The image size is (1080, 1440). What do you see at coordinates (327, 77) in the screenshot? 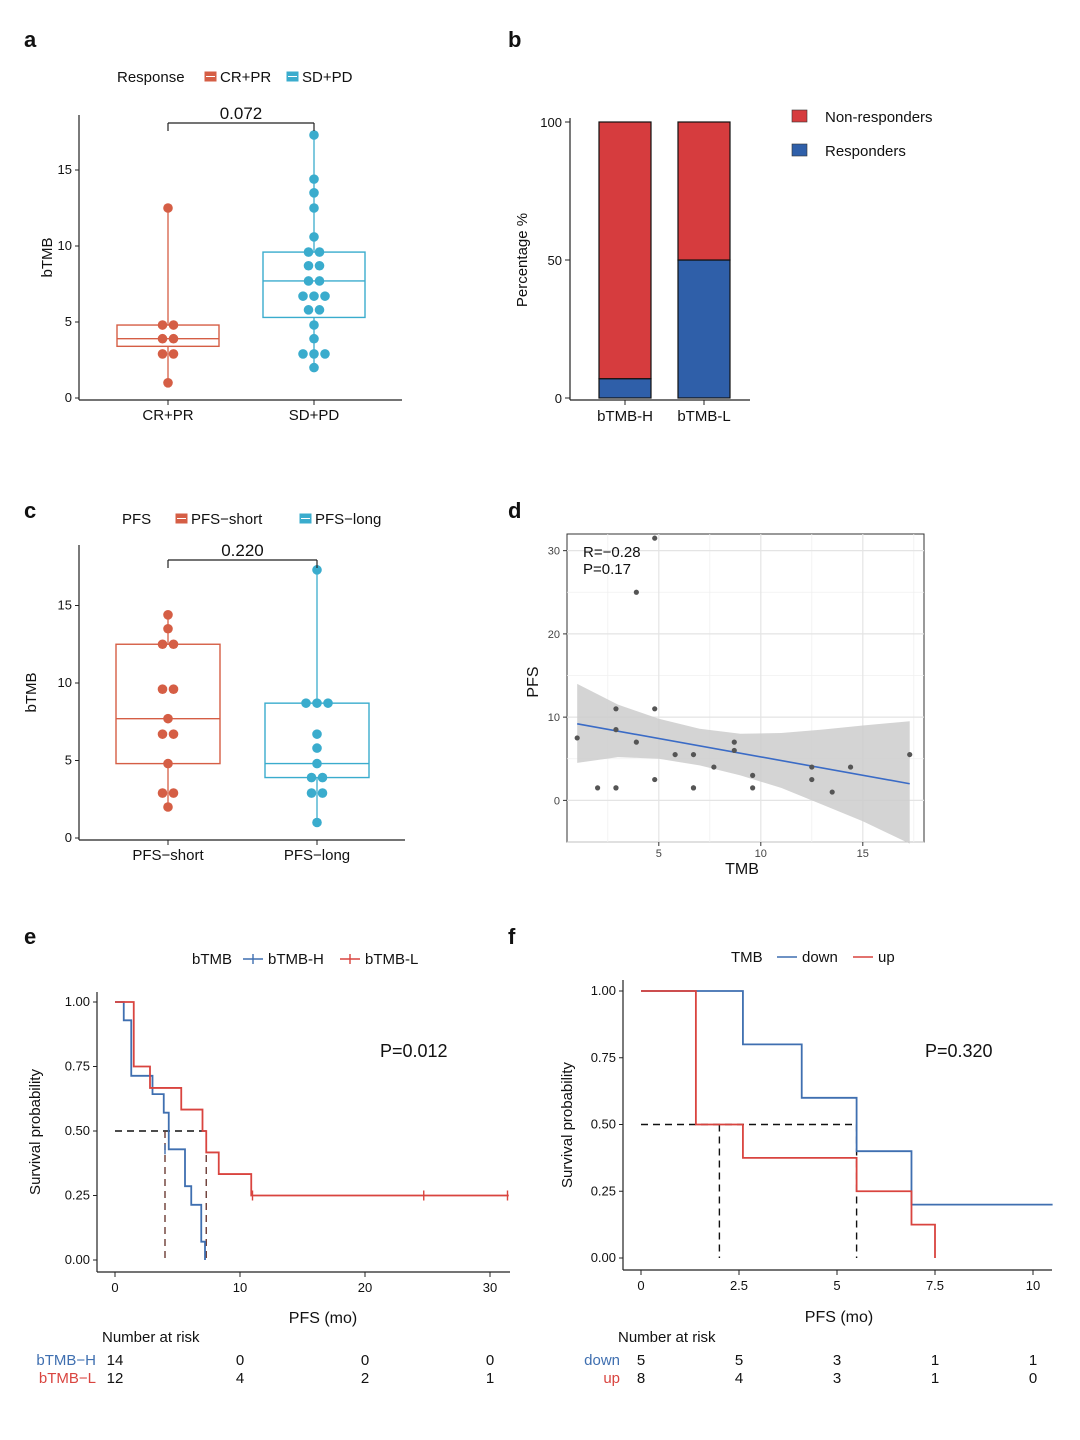
I see `legend-label-1: SD+PD` at bounding box center [327, 77].